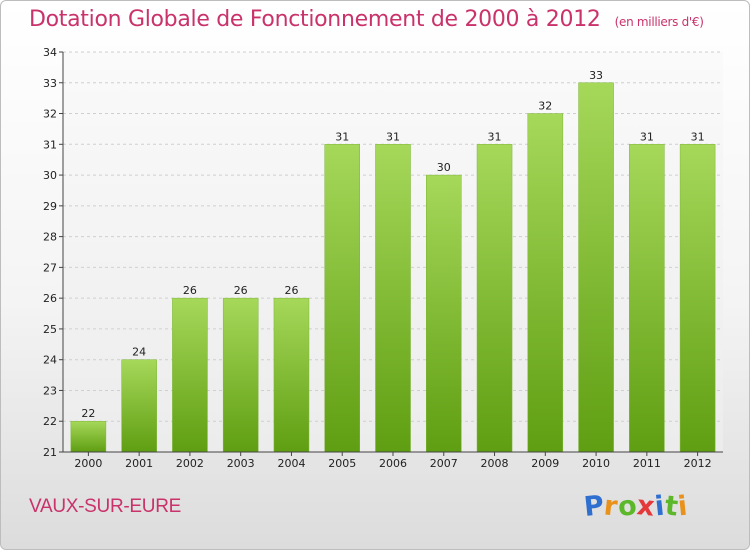 This screenshot has width=750, height=550. Describe the element at coordinates (50, 267) in the screenshot. I see `y-tick-label: 27` at that location.